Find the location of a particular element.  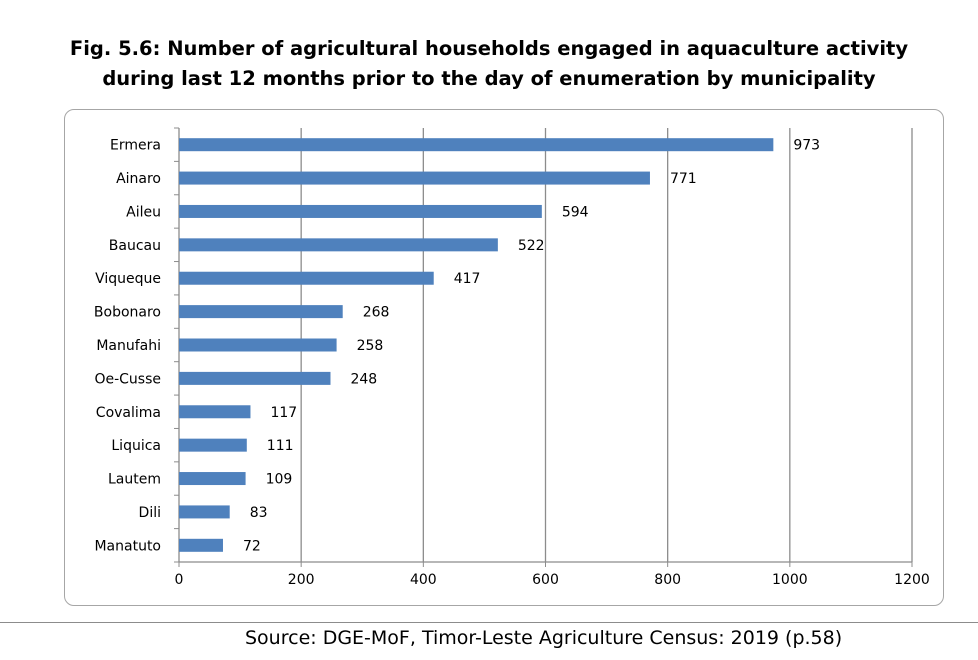

category-label-bobonaro: Bobonaro is located at coordinates (127, 313).